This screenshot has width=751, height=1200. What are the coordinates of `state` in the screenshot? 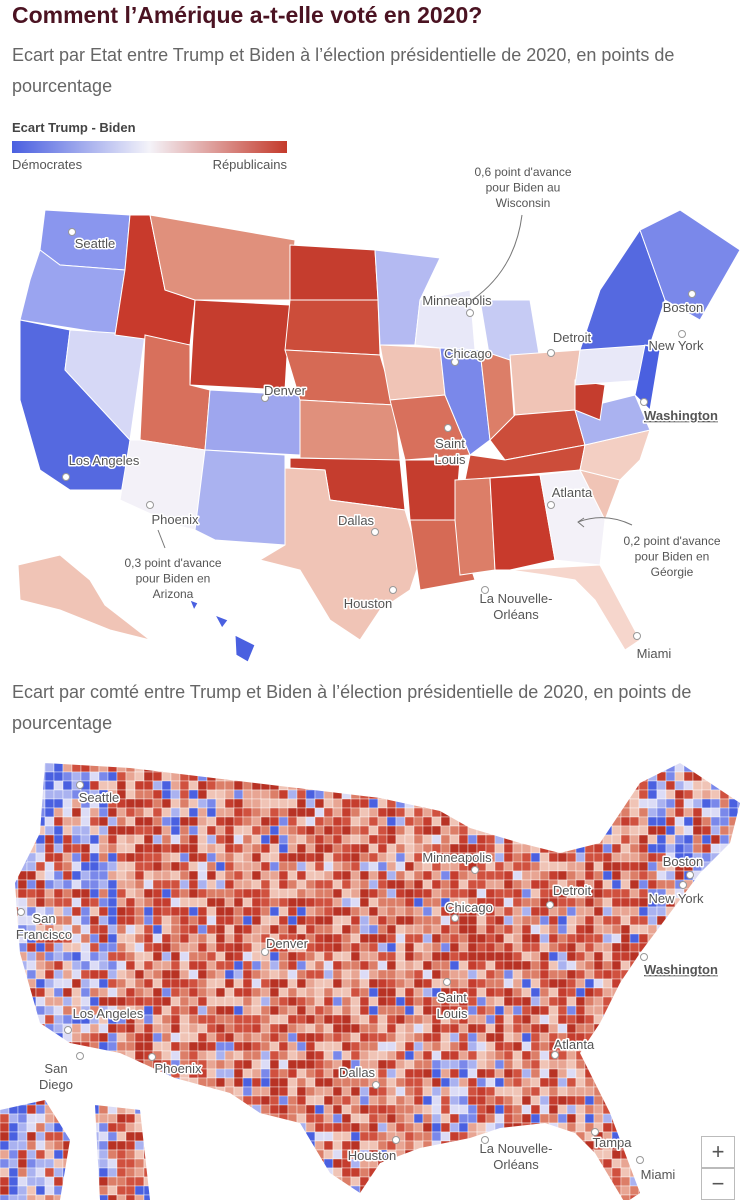 It's located at (647, 378).